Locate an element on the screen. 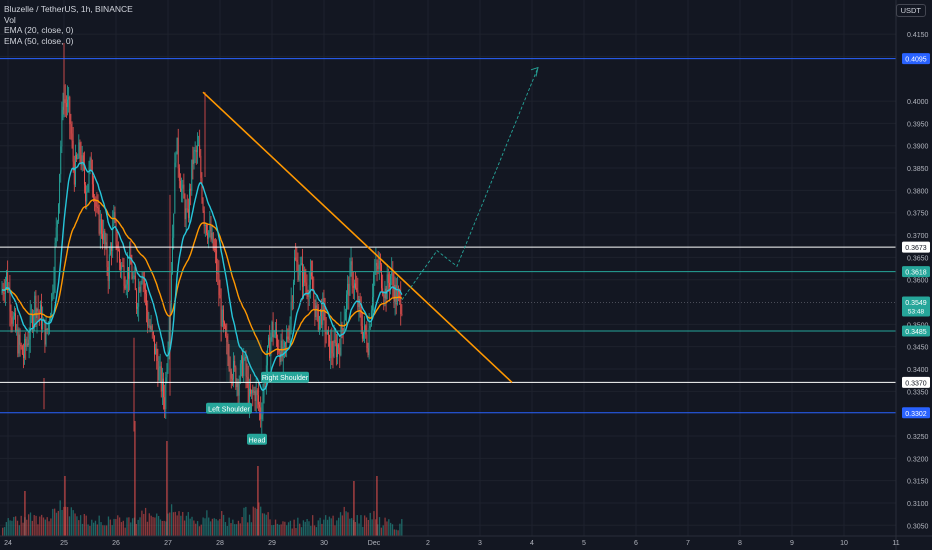 This screenshot has width=932, height=550. projection-arrowhead is located at coordinates (534, 71).